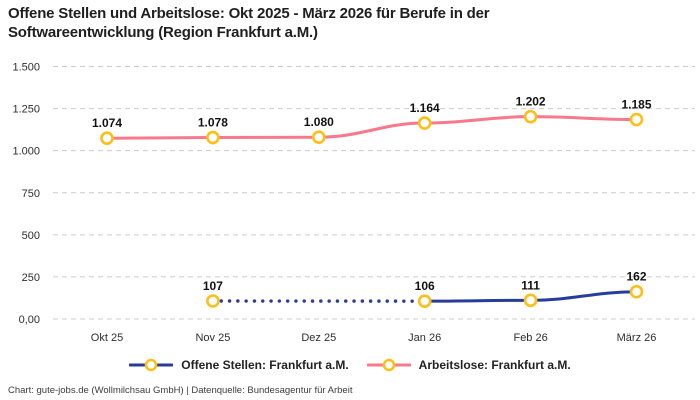 The width and height of the screenshot is (700, 400). I want to click on x-axis-label: Dez 25, so click(318, 338).